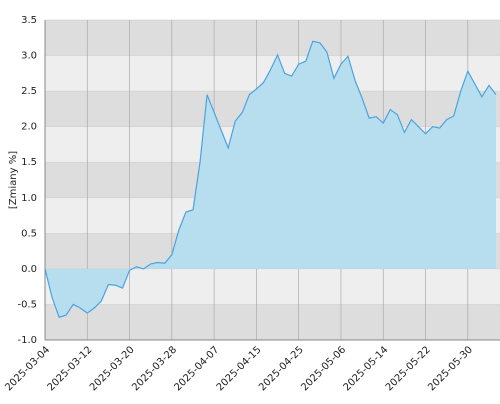  Describe the element at coordinates (27, 340) in the screenshot. I see `y-tick-label: -1.0` at that location.